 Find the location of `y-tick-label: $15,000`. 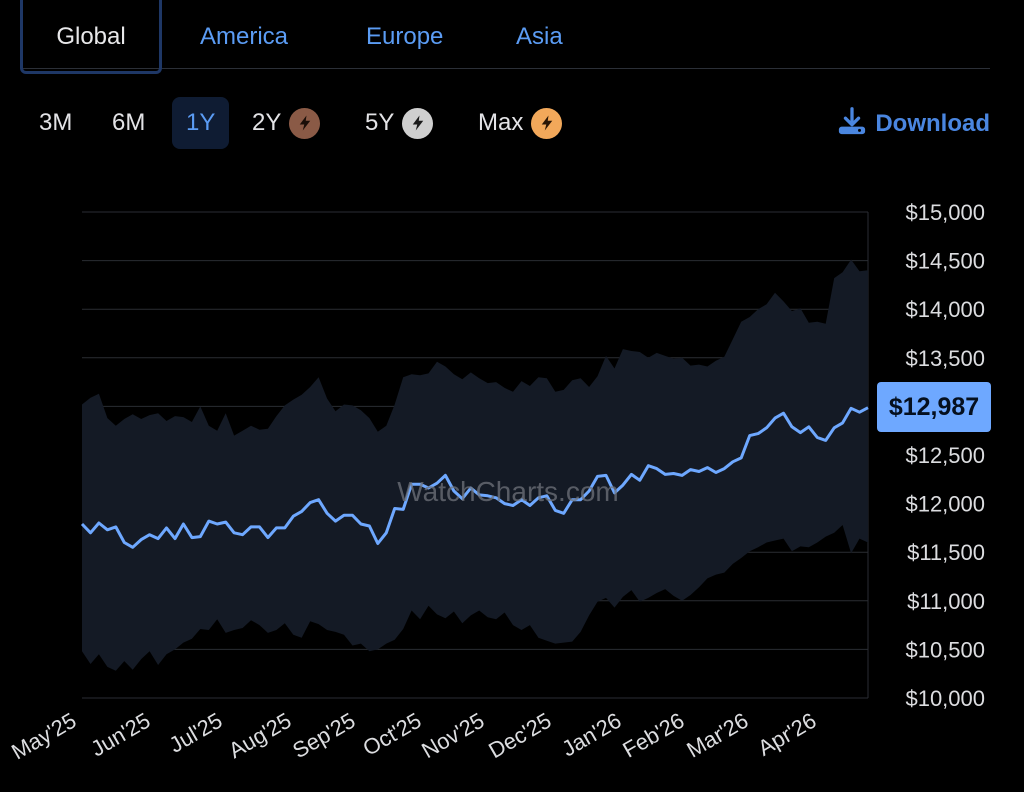

y-tick-label: $15,000 is located at coordinates (945, 212).